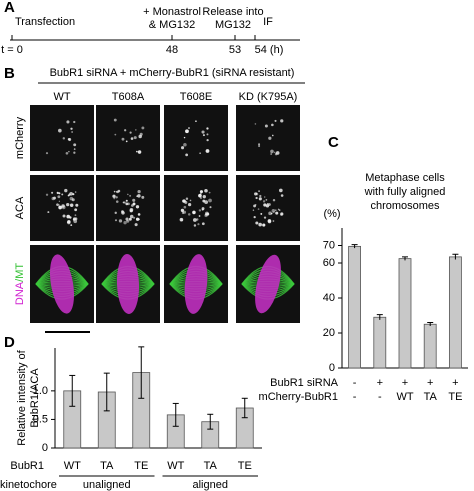 This screenshot has width=474, height=491. What do you see at coordinates (211, 466) in the screenshot?
I see `x-tick-label: TA` at bounding box center [211, 466].